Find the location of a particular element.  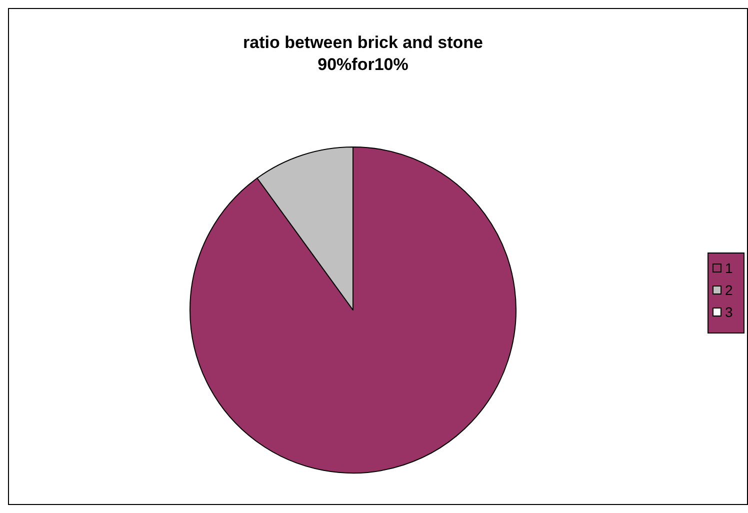

legend-label: 1 is located at coordinates (729, 268).